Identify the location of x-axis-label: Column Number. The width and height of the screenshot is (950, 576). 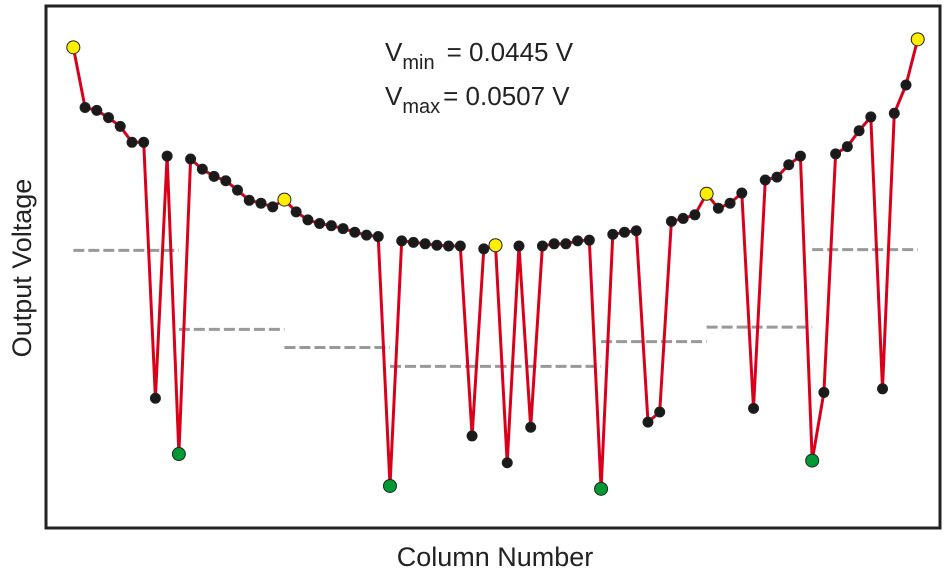
(495, 557).